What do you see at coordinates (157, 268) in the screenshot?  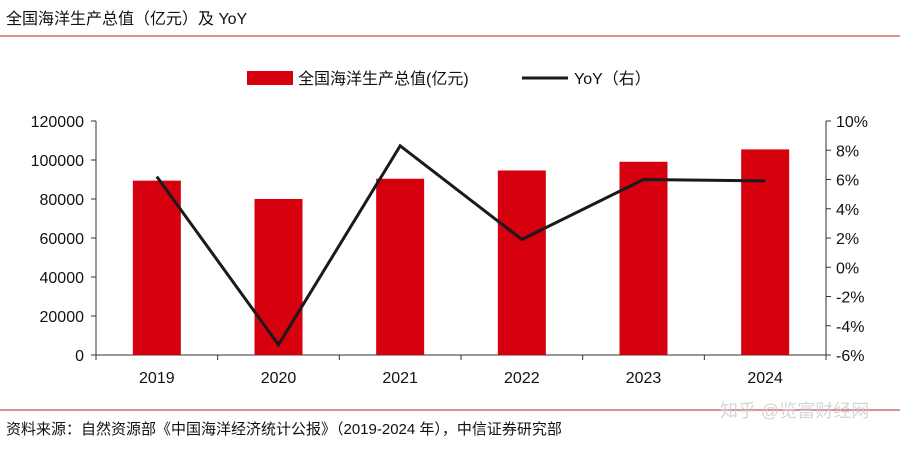 I see `bar-2019` at bounding box center [157, 268].